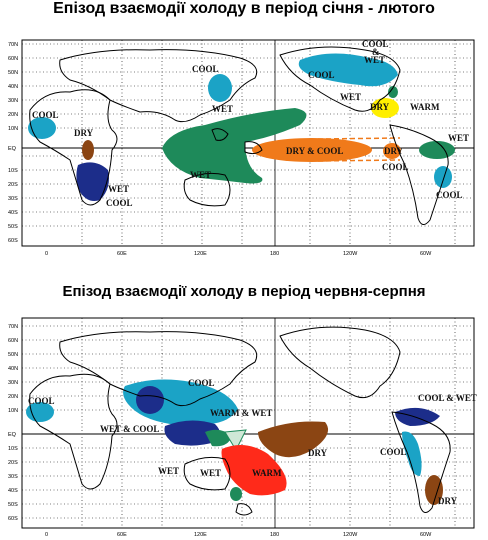 This screenshot has width=488, height=540. What do you see at coordinates (376, 52) in the screenshot?
I see `label-amp: &` at bounding box center [376, 52].